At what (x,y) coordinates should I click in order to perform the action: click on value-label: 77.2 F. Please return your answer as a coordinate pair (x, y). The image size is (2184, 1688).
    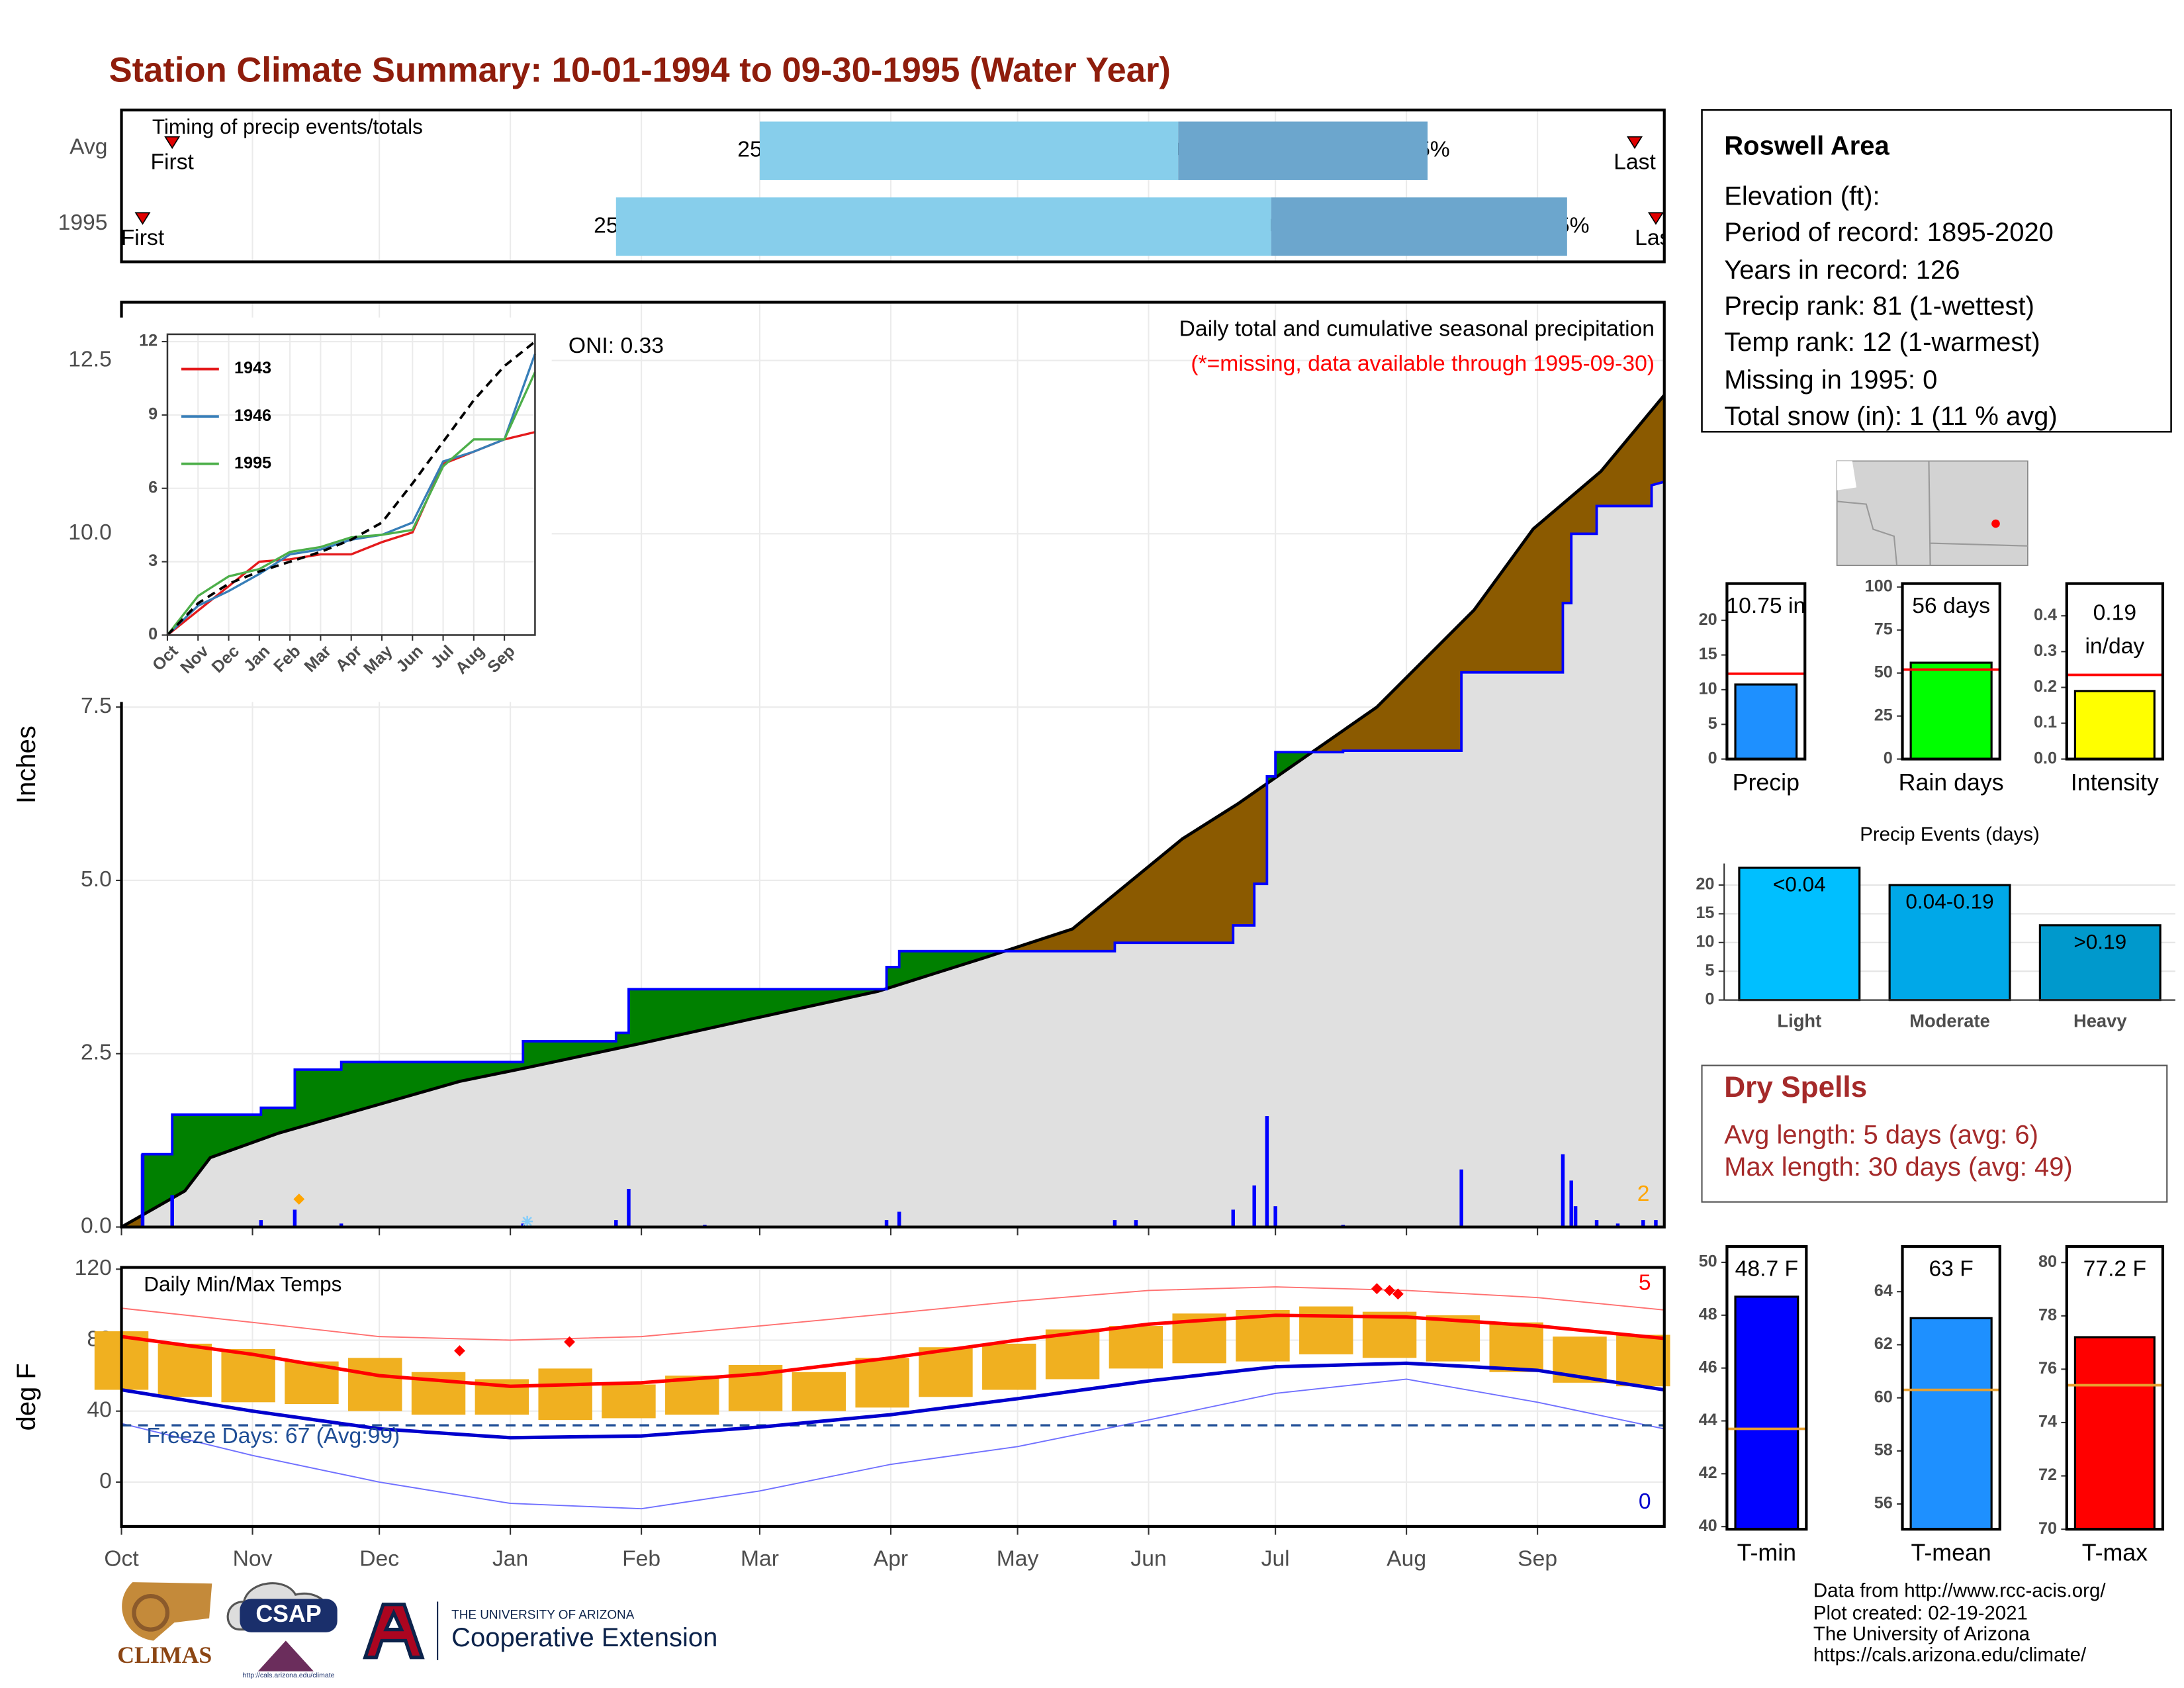
    Looking at the image, I should click on (2114, 1269).